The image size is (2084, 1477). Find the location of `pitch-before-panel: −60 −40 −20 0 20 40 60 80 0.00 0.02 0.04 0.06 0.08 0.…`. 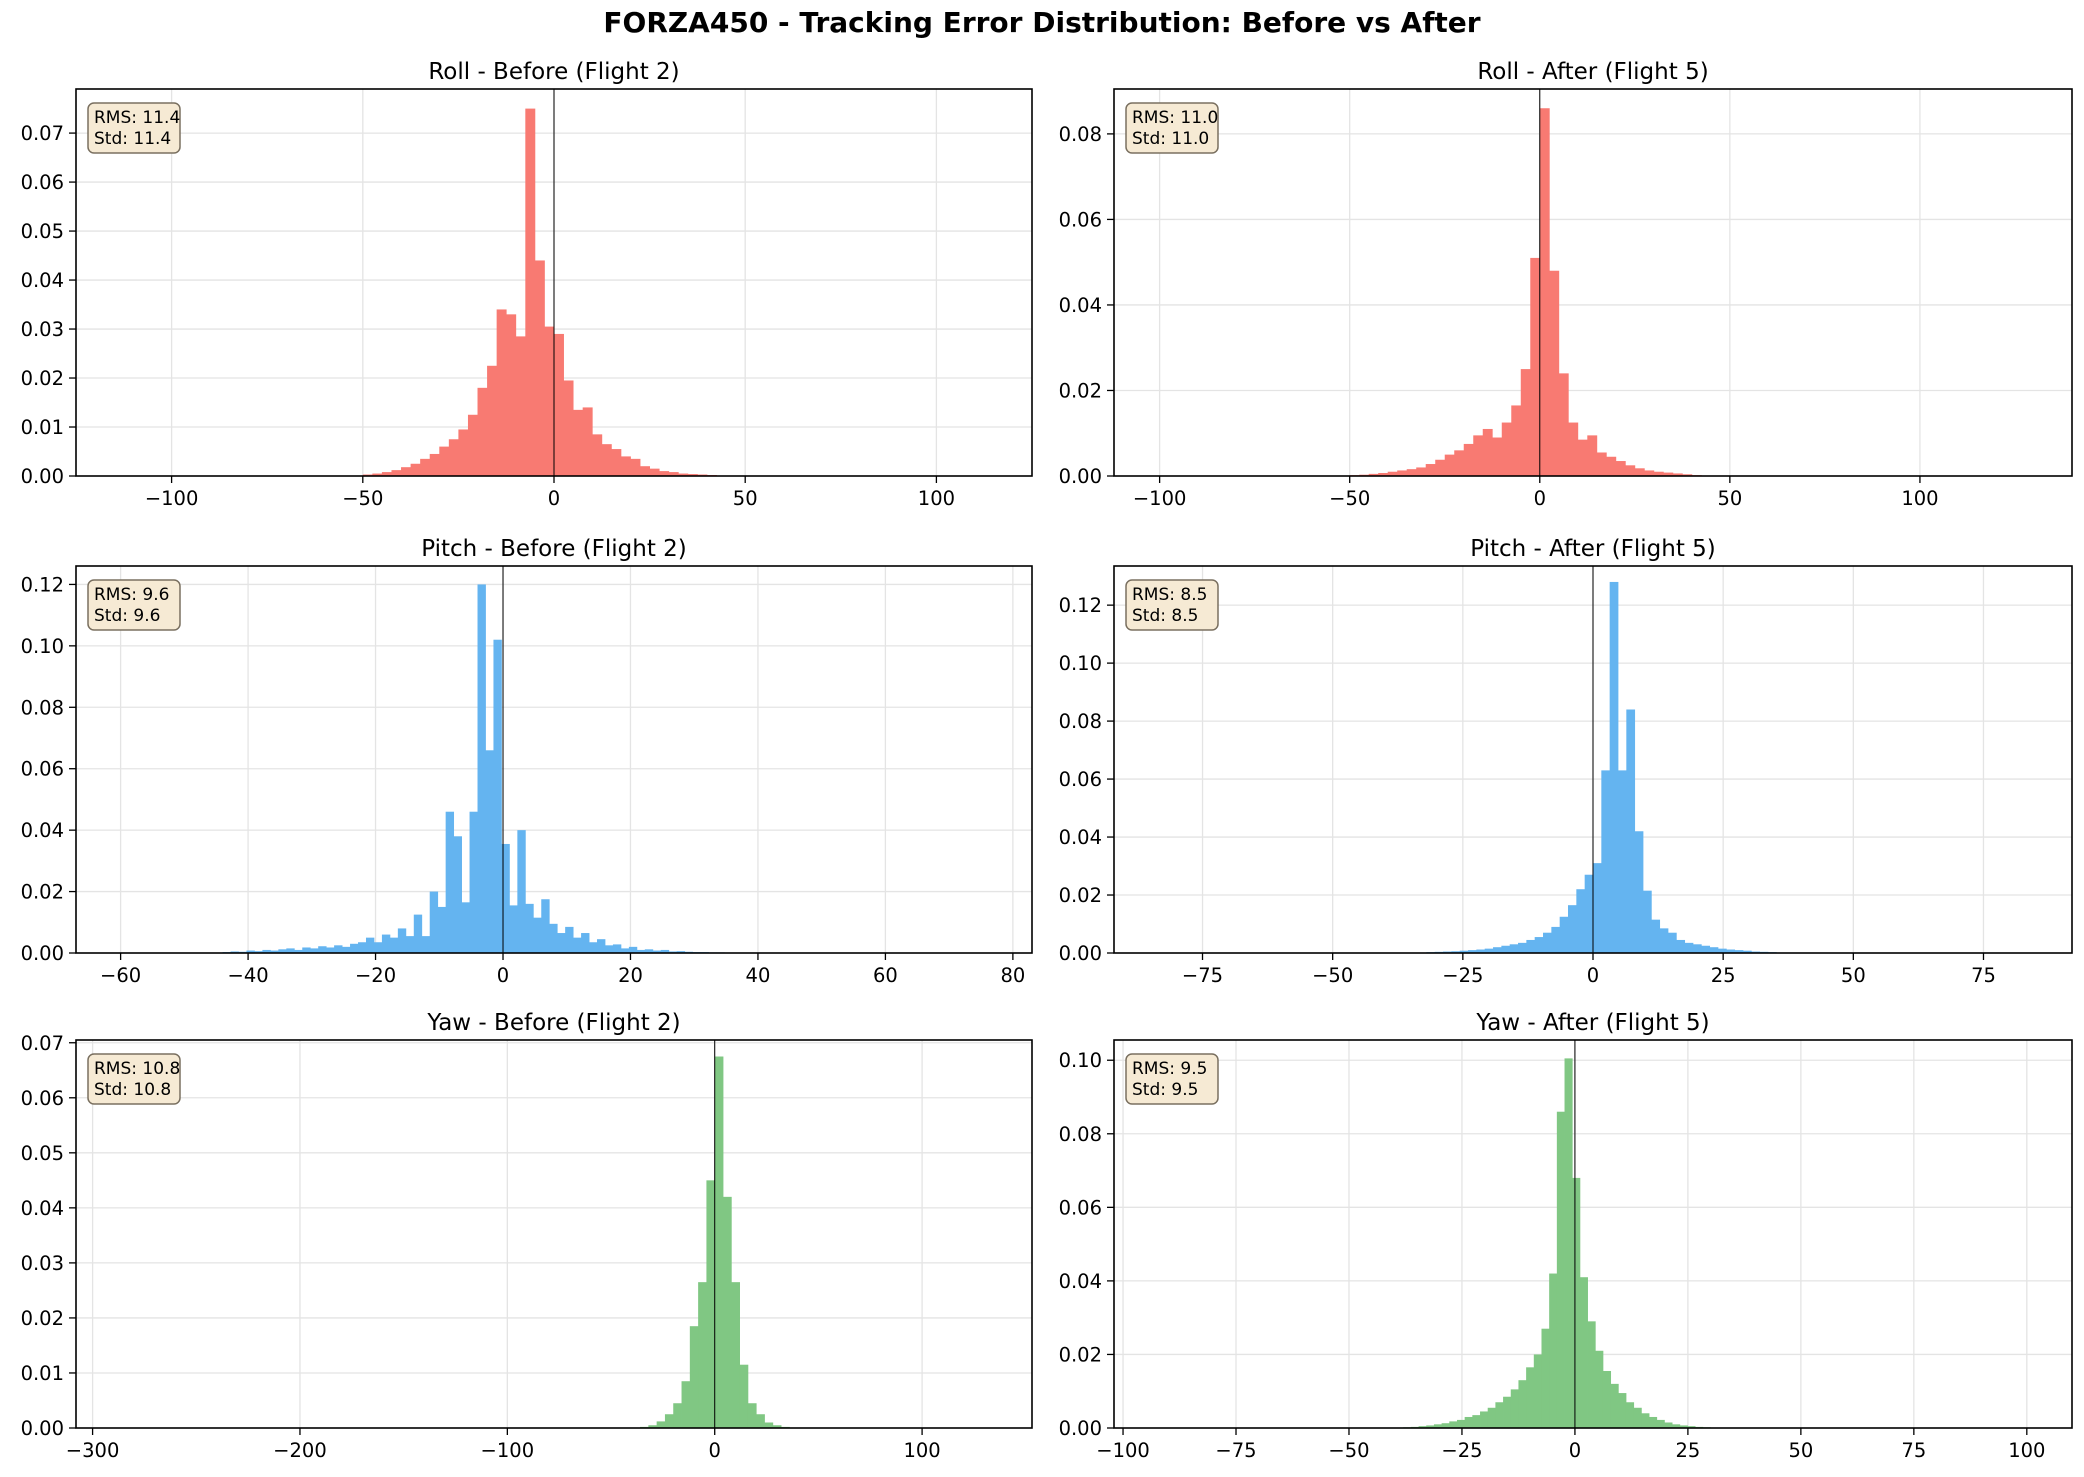

pitch-before-panel: −60 −40 −20 0 20 40 60 80 0.00 0.02 0.04 0.06 0.08 0.… is located at coordinates (527, 761).